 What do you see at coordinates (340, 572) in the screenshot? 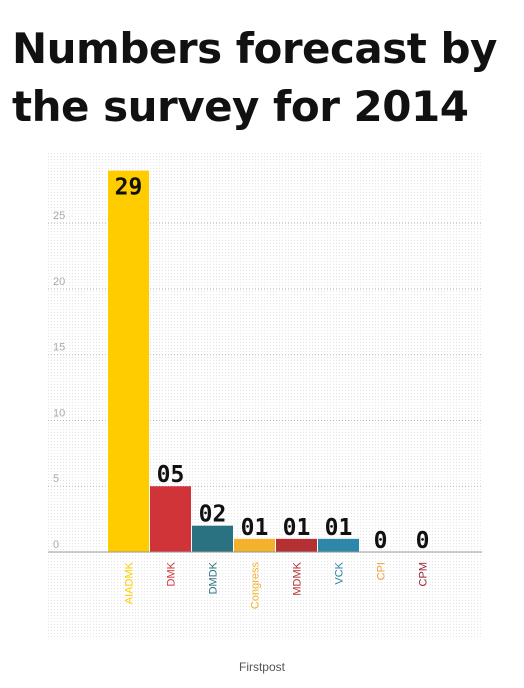
I see `x-tick-label-vck: VCK` at bounding box center [340, 572].